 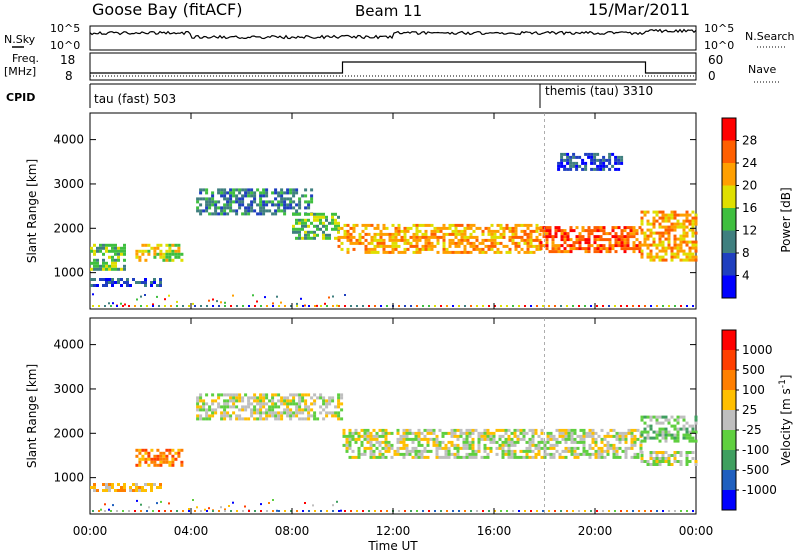 I want to click on nsky-tick-high: 10^5, so click(x=65, y=28).